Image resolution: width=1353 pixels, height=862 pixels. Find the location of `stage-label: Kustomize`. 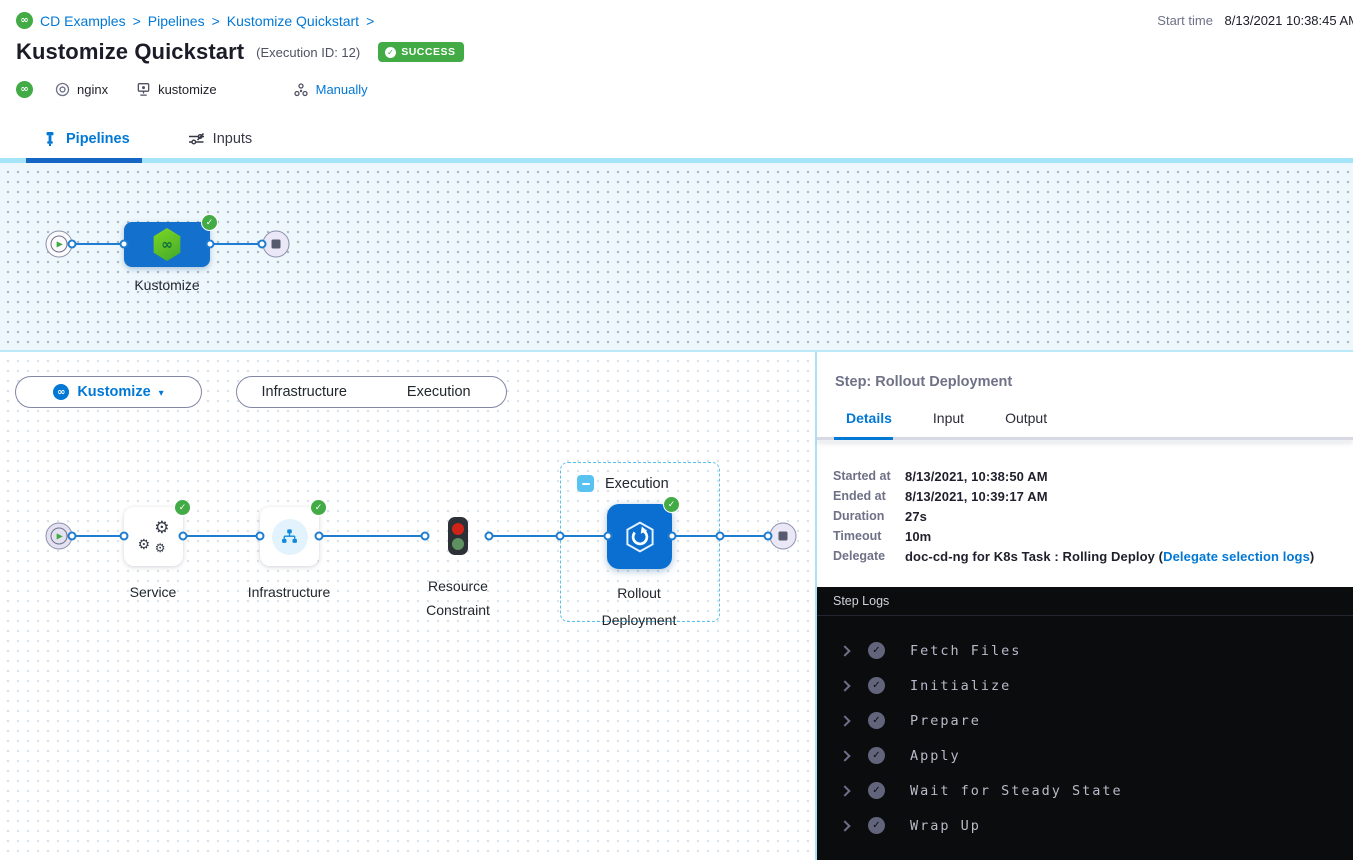

stage-label: Kustomize is located at coordinates (167, 285).